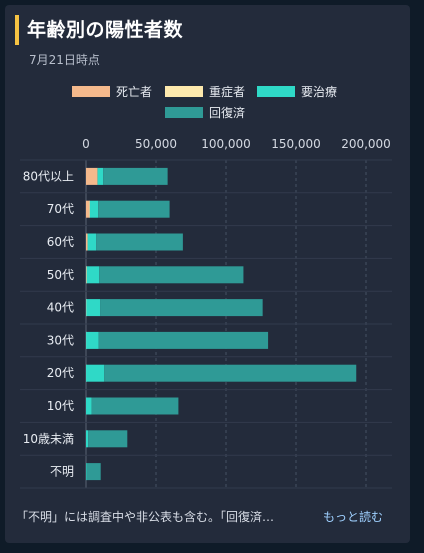  Describe the element at coordinates (319, 92) in the screenshot. I see `legend-label-3: 要治療` at that location.